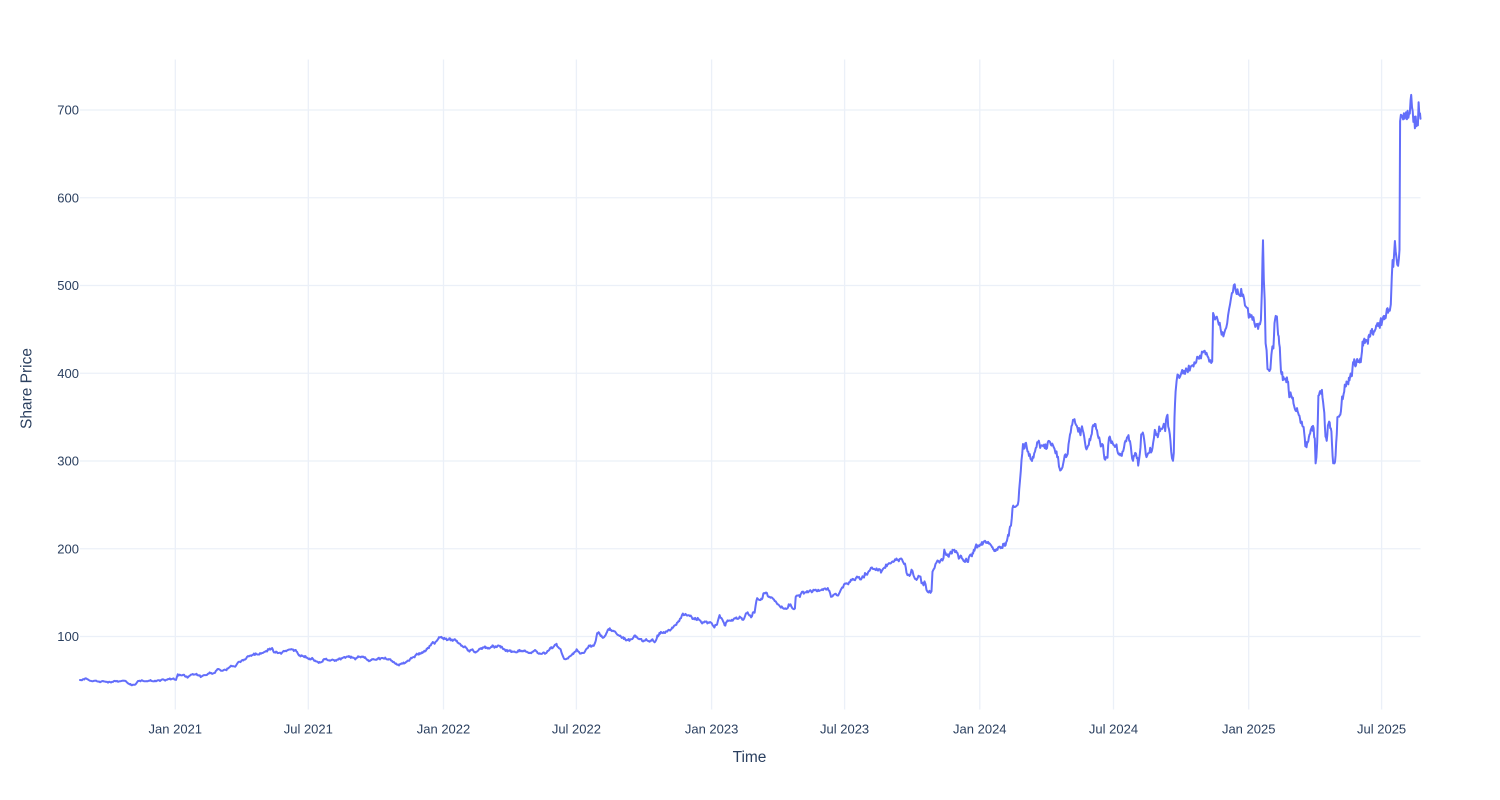 This screenshot has width=1500, height=800. Describe the element at coordinates (980, 729) in the screenshot. I see `svg-text: Jan 2024` at that location.